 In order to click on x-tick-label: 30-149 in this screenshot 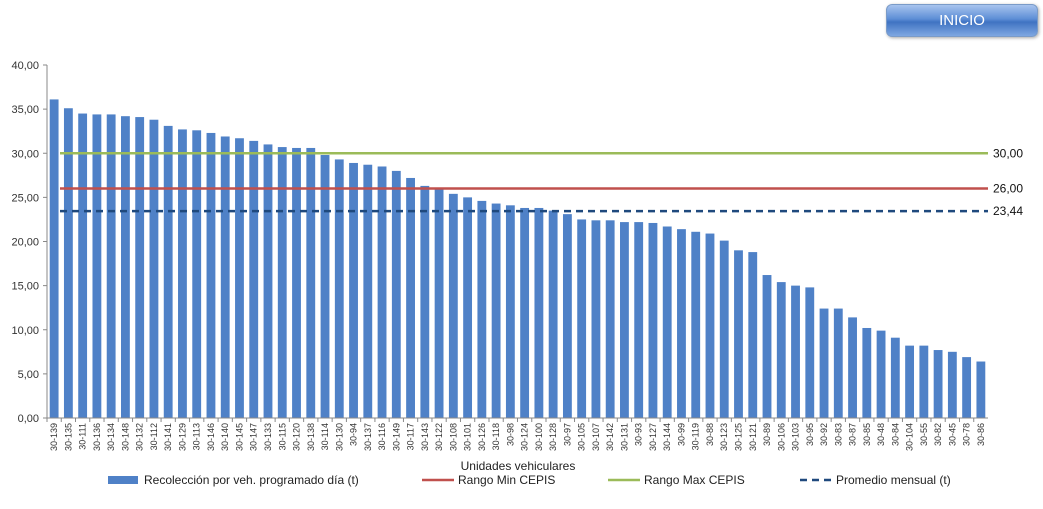, I will do `click(396, 437)`.